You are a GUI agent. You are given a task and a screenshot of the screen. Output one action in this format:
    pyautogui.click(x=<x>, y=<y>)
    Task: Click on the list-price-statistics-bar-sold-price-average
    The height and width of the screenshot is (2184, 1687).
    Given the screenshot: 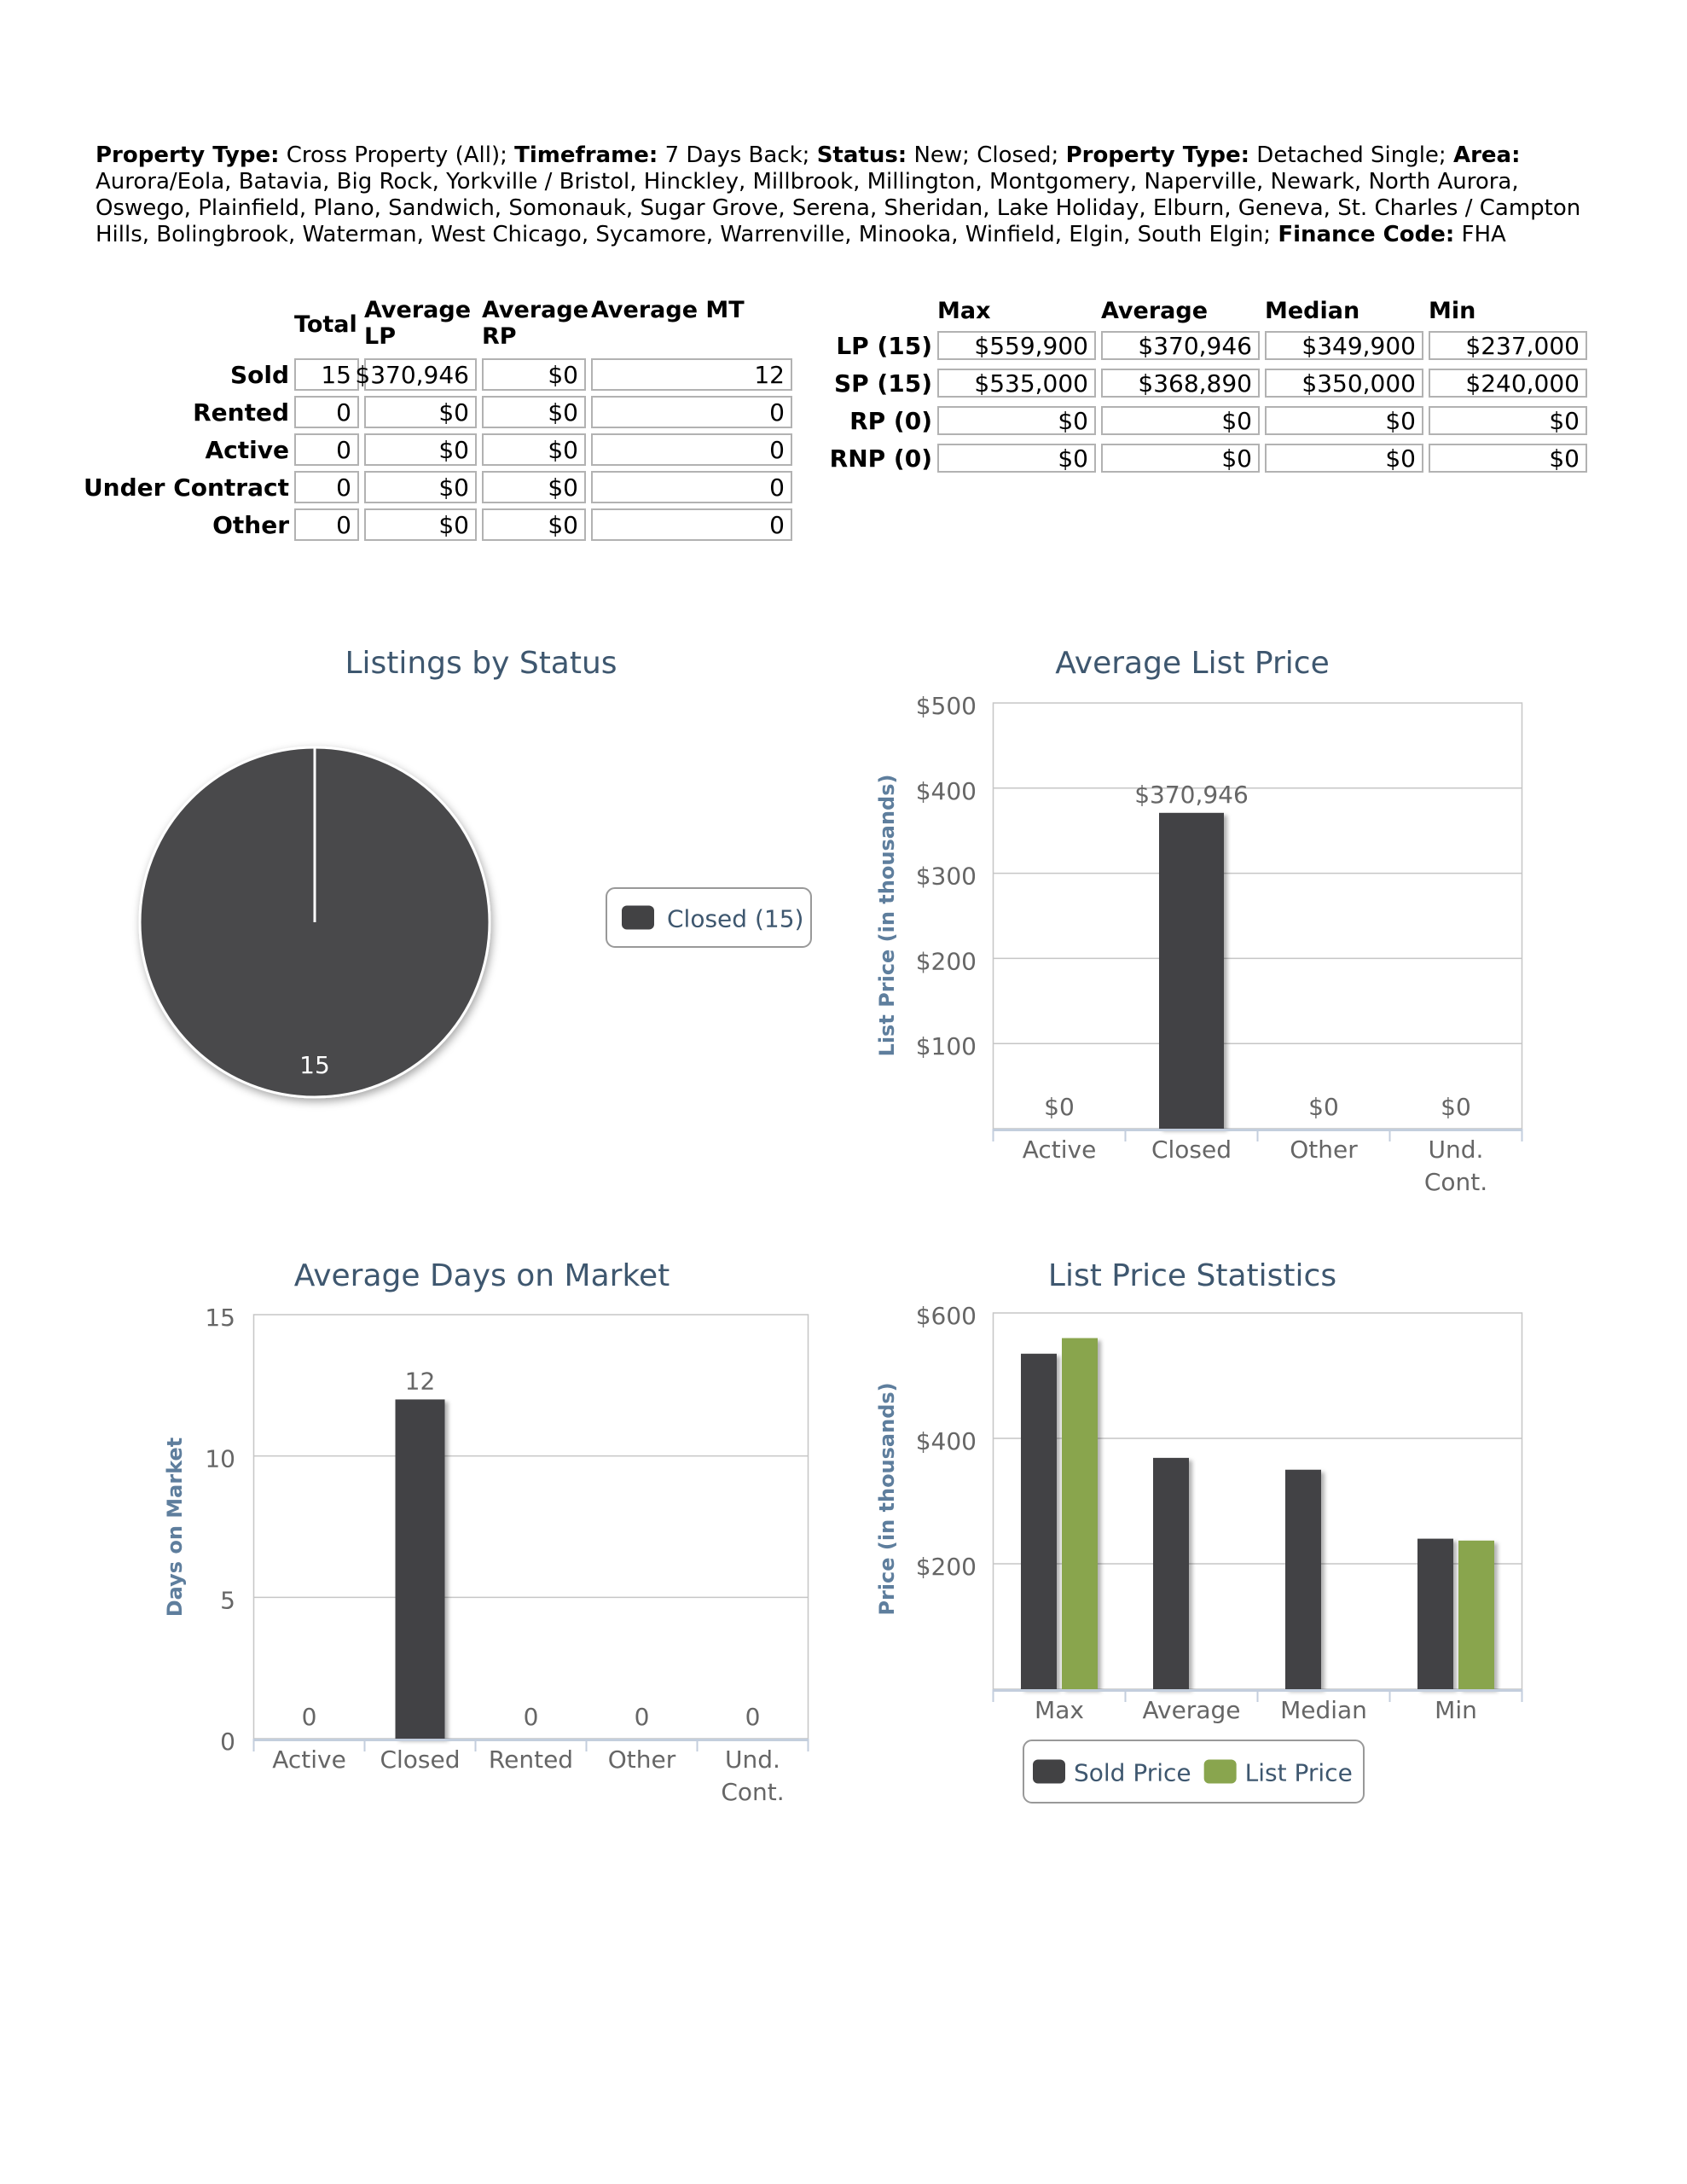 What is the action you would take?
    pyautogui.click(x=1171, y=1573)
    